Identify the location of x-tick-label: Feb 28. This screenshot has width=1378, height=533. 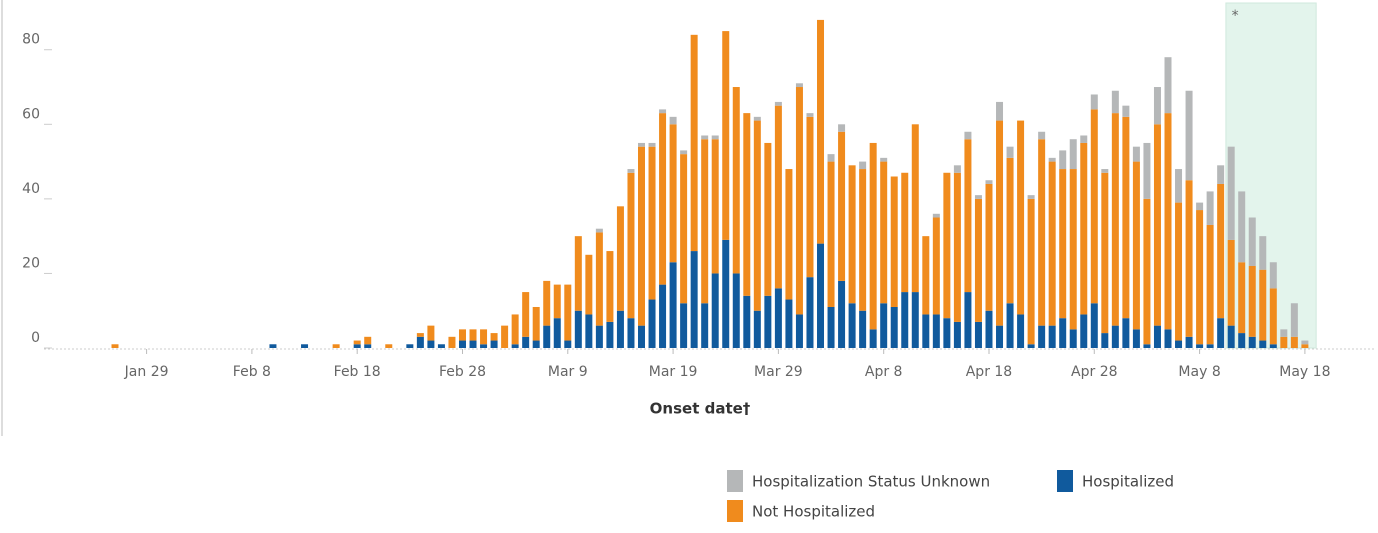
(462, 372).